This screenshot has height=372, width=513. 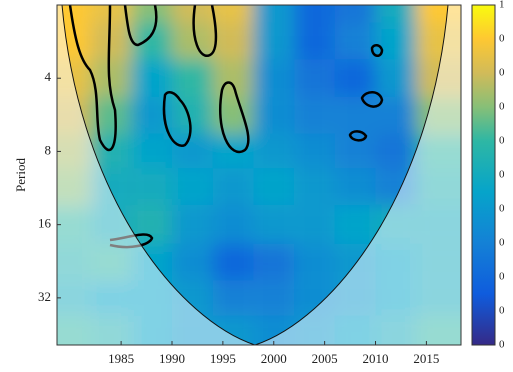 I want to click on x-tick-label: 2000, so click(x=274, y=358).